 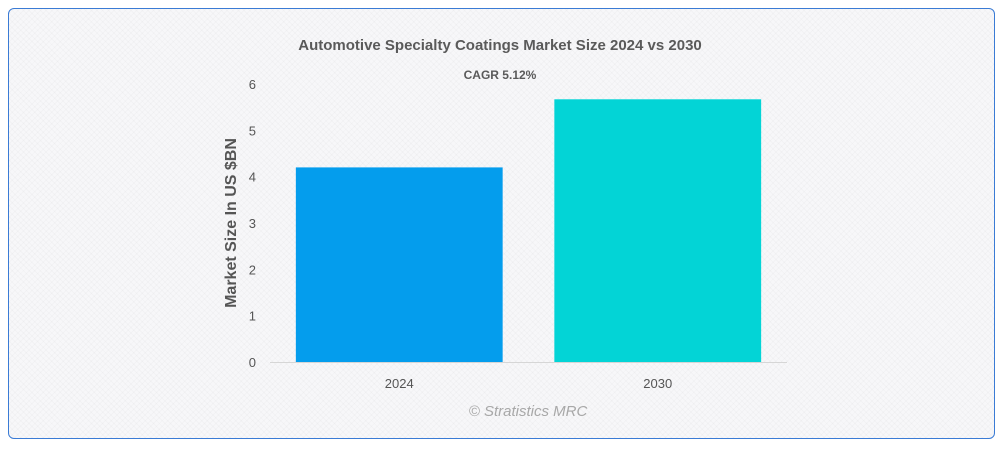 What do you see at coordinates (658, 230) in the screenshot?
I see `bar-2030` at bounding box center [658, 230].